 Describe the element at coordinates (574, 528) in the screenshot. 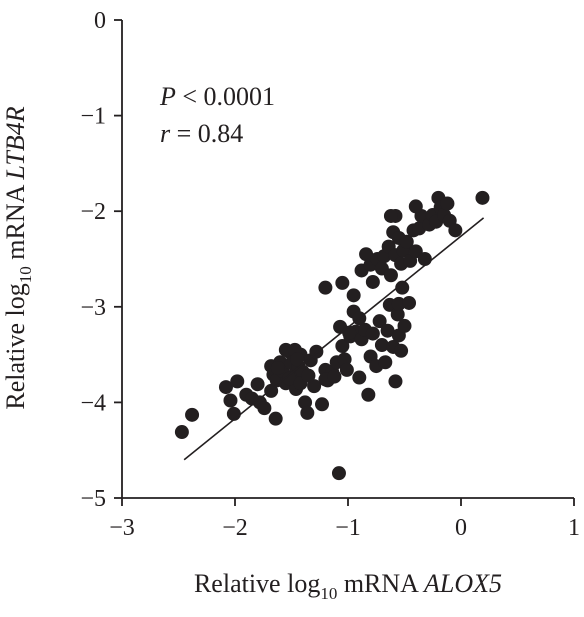

I see `x-tick-label: 1` at that location.